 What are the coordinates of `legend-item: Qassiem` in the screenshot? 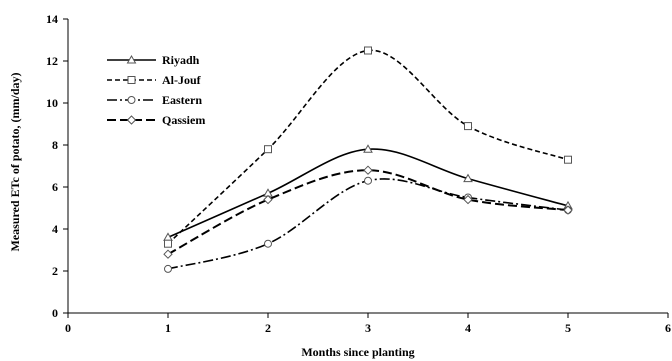 It's located at (156, 120).